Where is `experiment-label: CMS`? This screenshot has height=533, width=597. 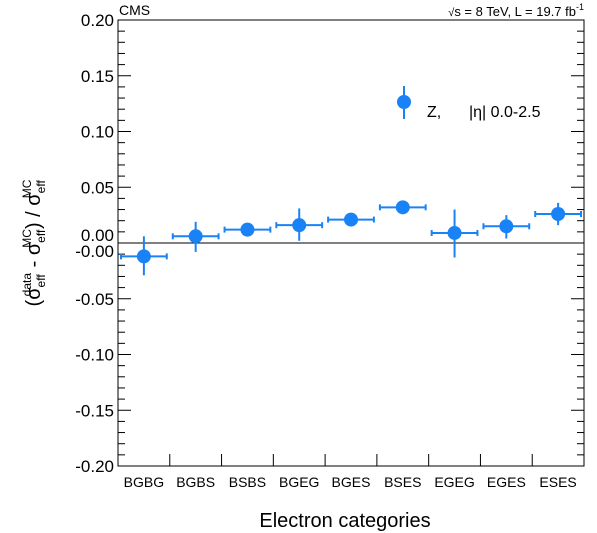
experiment-label: CMS is located at coordinates (134, 10).